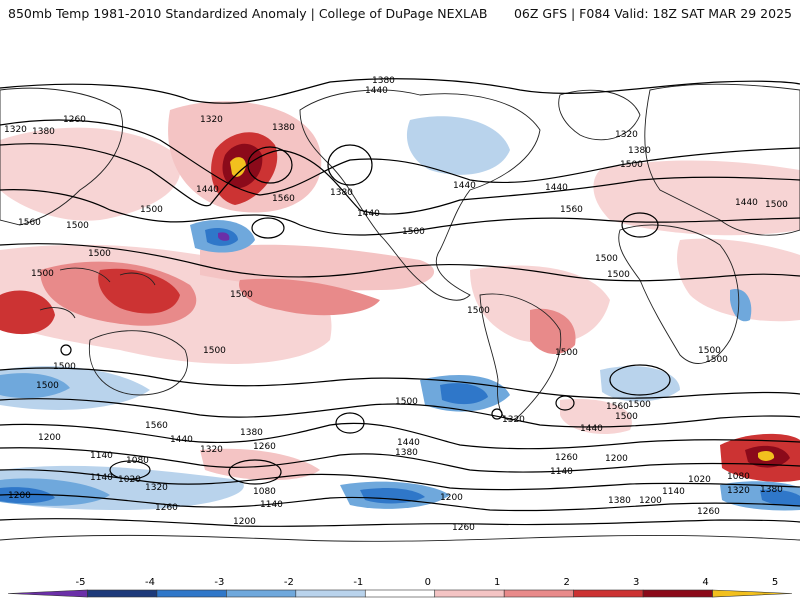 This screenshot has height=600, width=800. What do you see at coordinates (400, 538) in the screenshot?
I see `antarctica-outline` at bounding box center [400, 538].